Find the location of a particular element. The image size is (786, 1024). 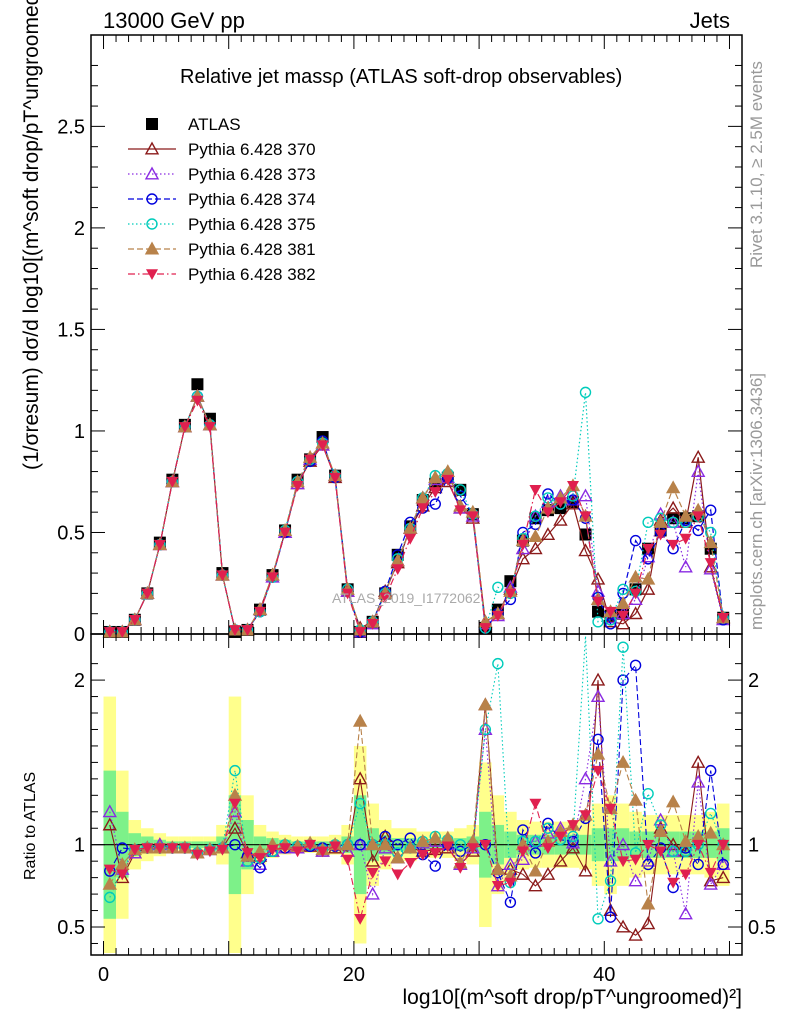

legend-label: ATLAS is located at coordinates (214, 124).